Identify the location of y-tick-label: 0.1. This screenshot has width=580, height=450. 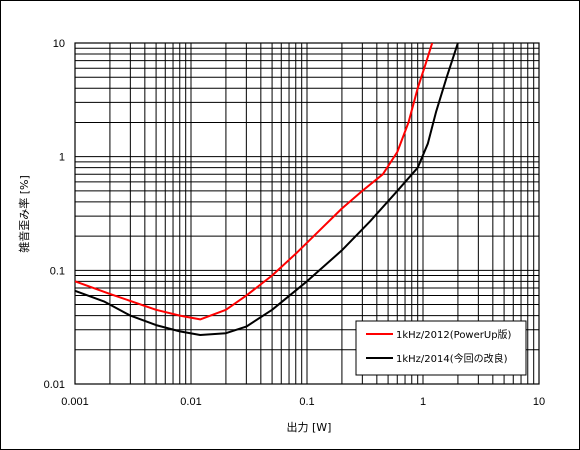
(57, 271).